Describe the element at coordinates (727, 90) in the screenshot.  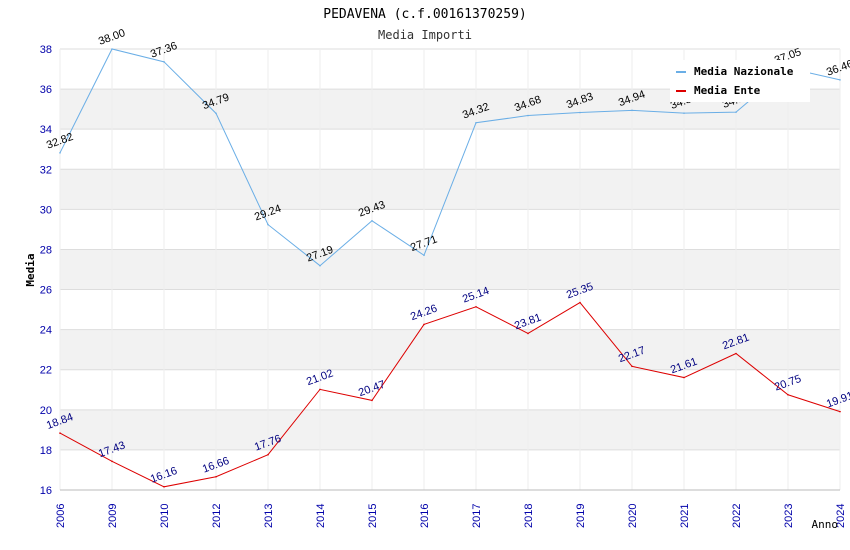
I see `legend-label-ente: Media Ente` at that location.